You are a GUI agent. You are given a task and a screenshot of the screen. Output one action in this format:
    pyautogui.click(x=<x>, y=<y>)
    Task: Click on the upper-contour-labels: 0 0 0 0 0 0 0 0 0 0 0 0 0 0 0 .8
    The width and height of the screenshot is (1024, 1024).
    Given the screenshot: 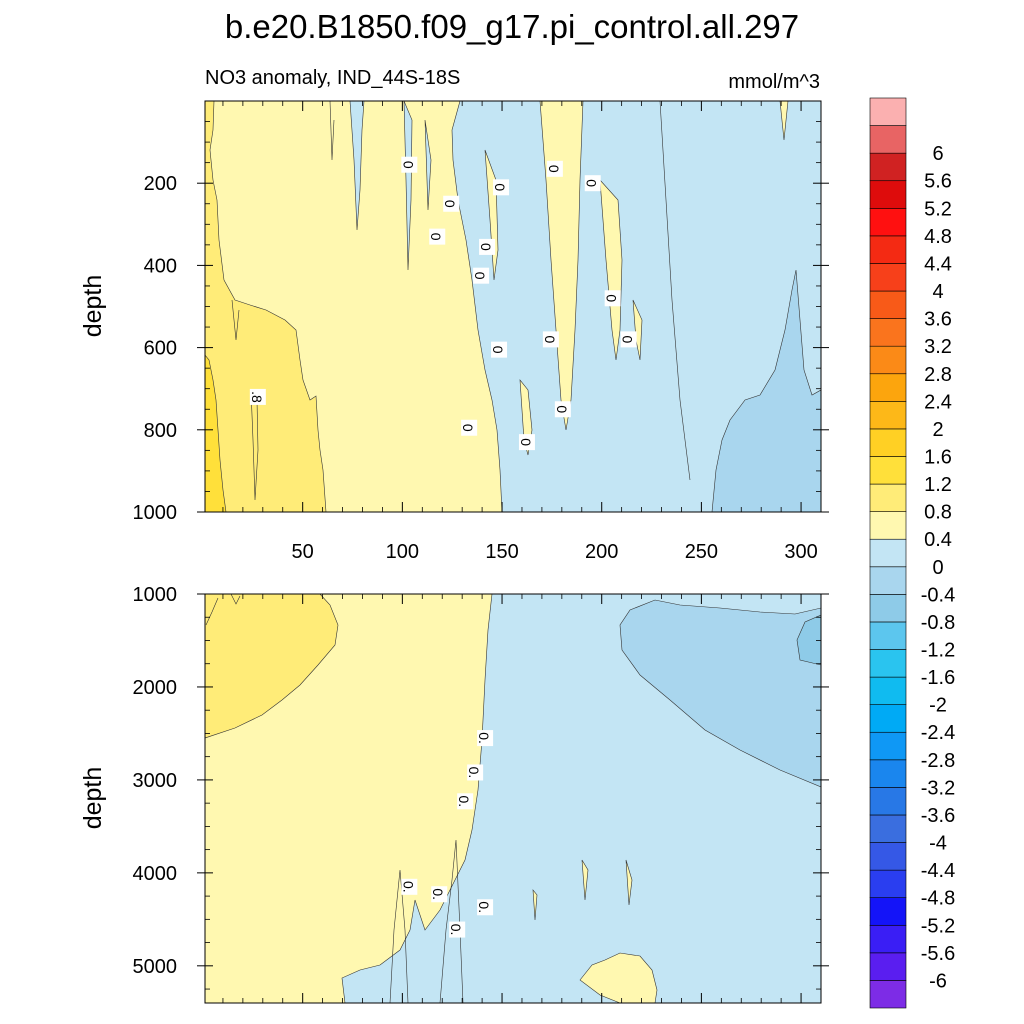 What is the action you would take?
    pyautogui.click(x=443, y=303)
    